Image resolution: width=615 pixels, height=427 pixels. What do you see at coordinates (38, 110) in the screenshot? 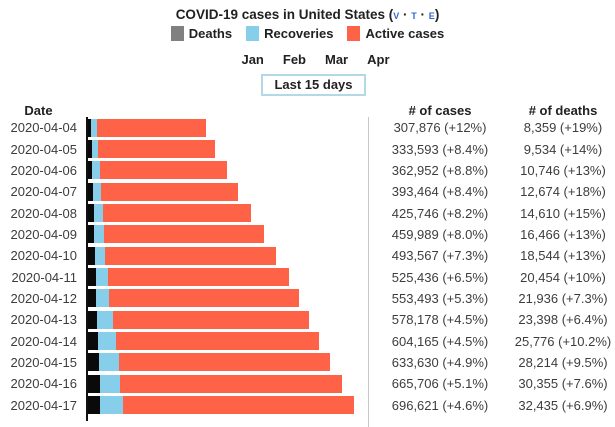
I see `column-header-date: Date` at bounding box center [38, 110].